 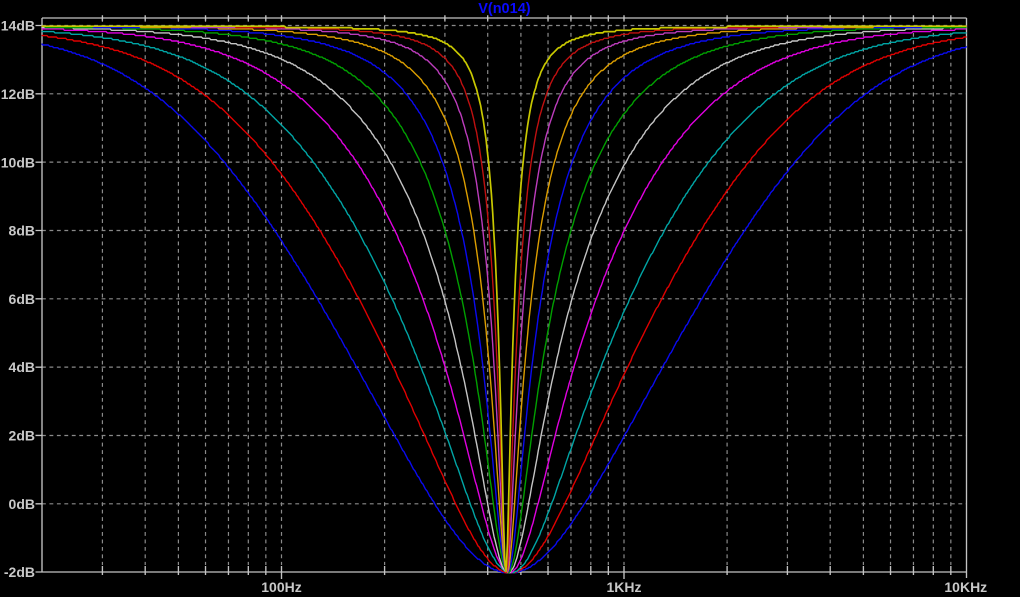 I want to click on svg-text: 6dB, so click(x=22, y=299).